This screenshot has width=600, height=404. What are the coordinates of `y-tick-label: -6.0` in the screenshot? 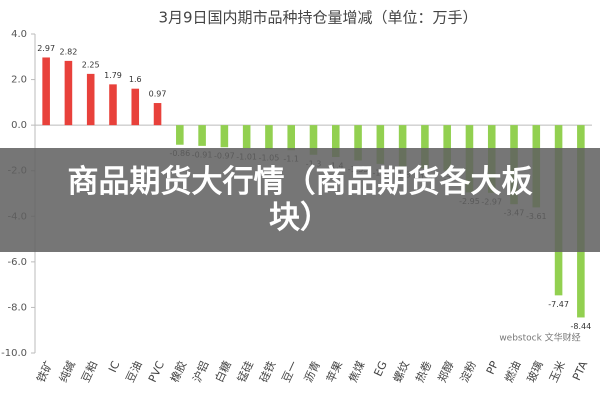 It's located at (17, 262).